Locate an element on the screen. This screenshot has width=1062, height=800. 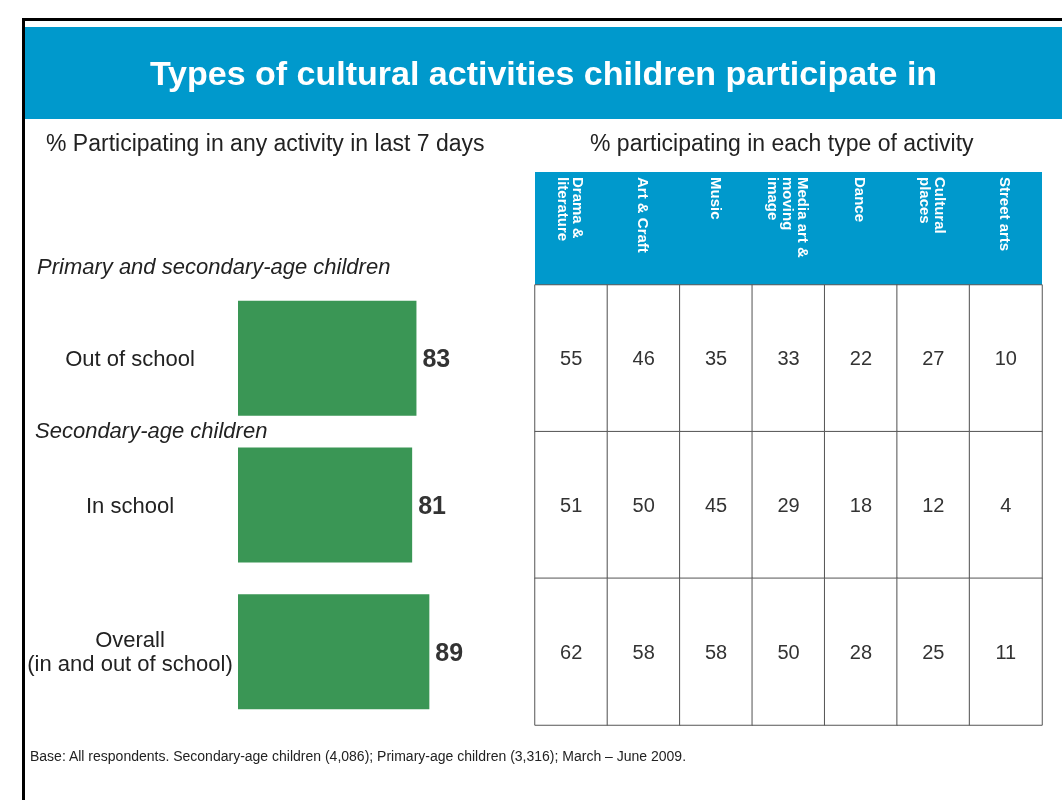
data-label: 10 is located at coordinates (1005, 358).